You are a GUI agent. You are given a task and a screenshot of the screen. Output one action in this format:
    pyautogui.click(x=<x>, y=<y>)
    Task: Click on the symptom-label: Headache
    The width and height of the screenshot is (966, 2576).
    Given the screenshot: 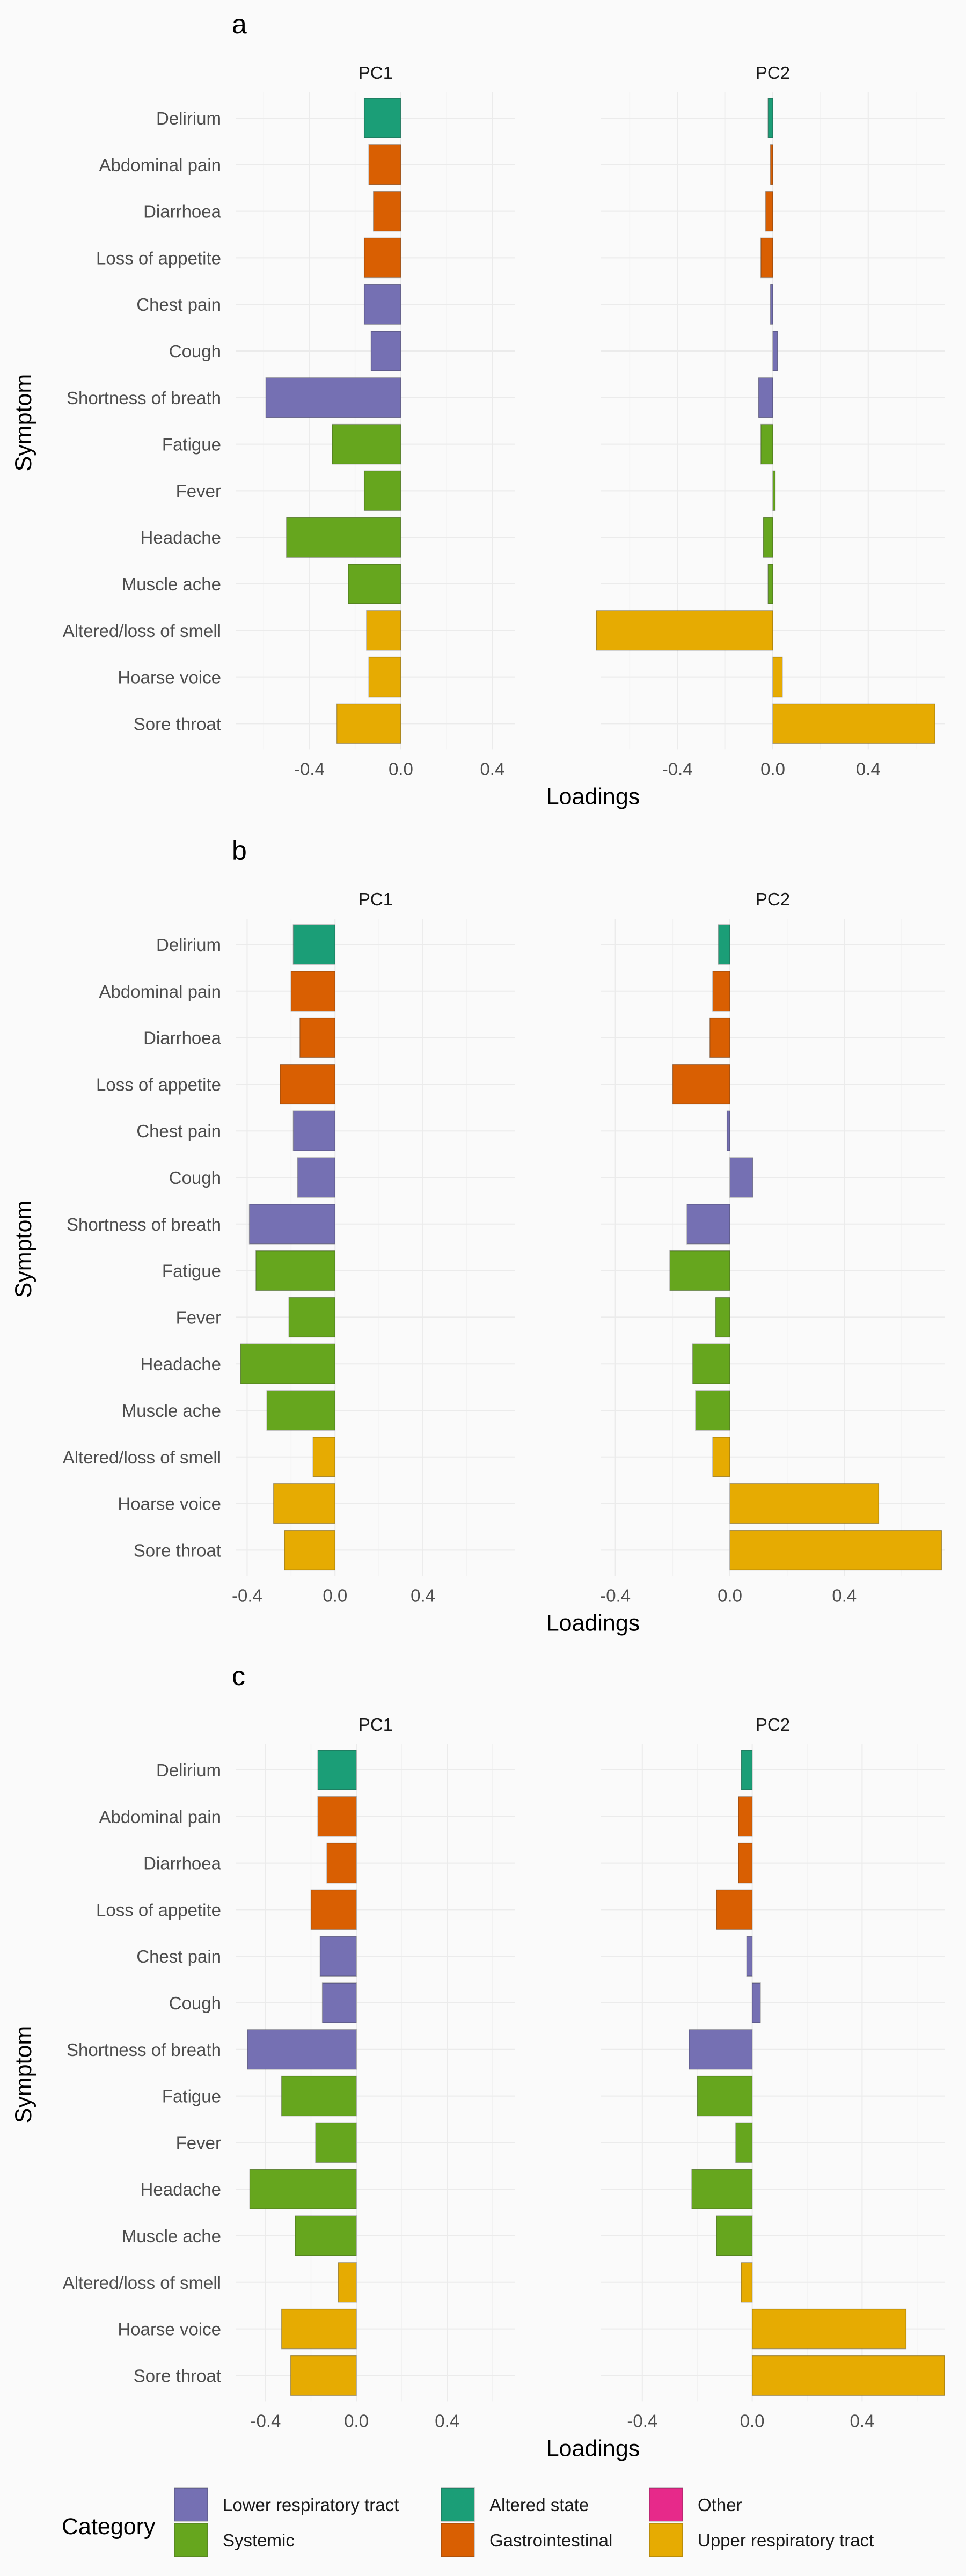 What is the action you would take?
    pyautogui.click(x=181, y=537)
    